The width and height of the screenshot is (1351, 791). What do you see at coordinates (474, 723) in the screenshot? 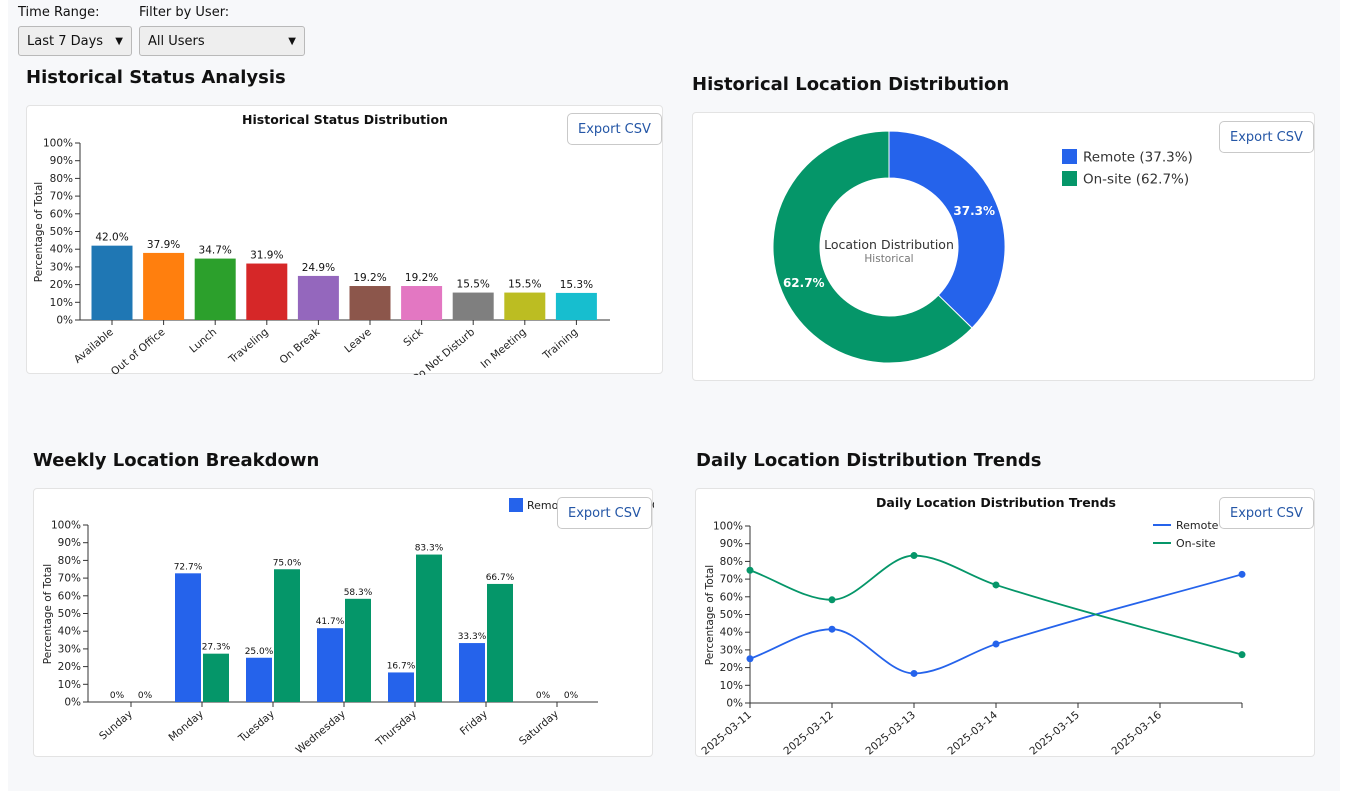
I see `x-tick-label: Friday` at bounding box center [474, 723].